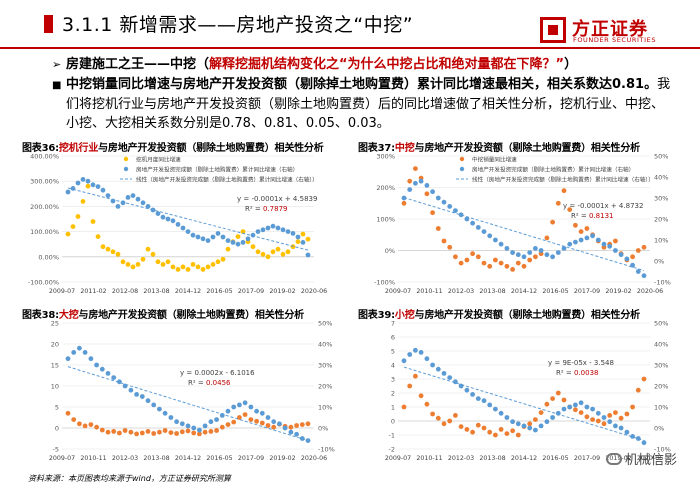  Describe the element at coordinates (44, 182) in the screenshot. I see `y-tick-label: 300.00%` at that location.